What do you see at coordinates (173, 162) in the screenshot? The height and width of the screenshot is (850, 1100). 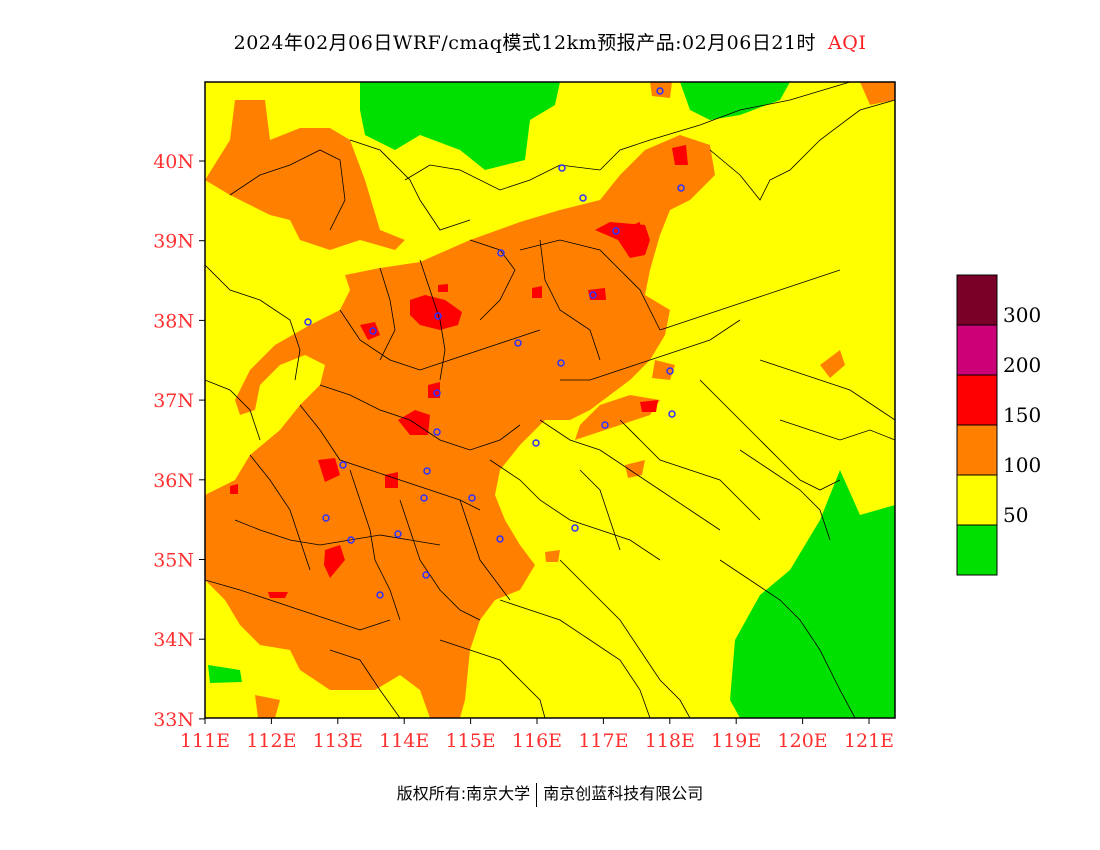 I see `lat-tick-label: 40N` at bounding box center [173, 162].